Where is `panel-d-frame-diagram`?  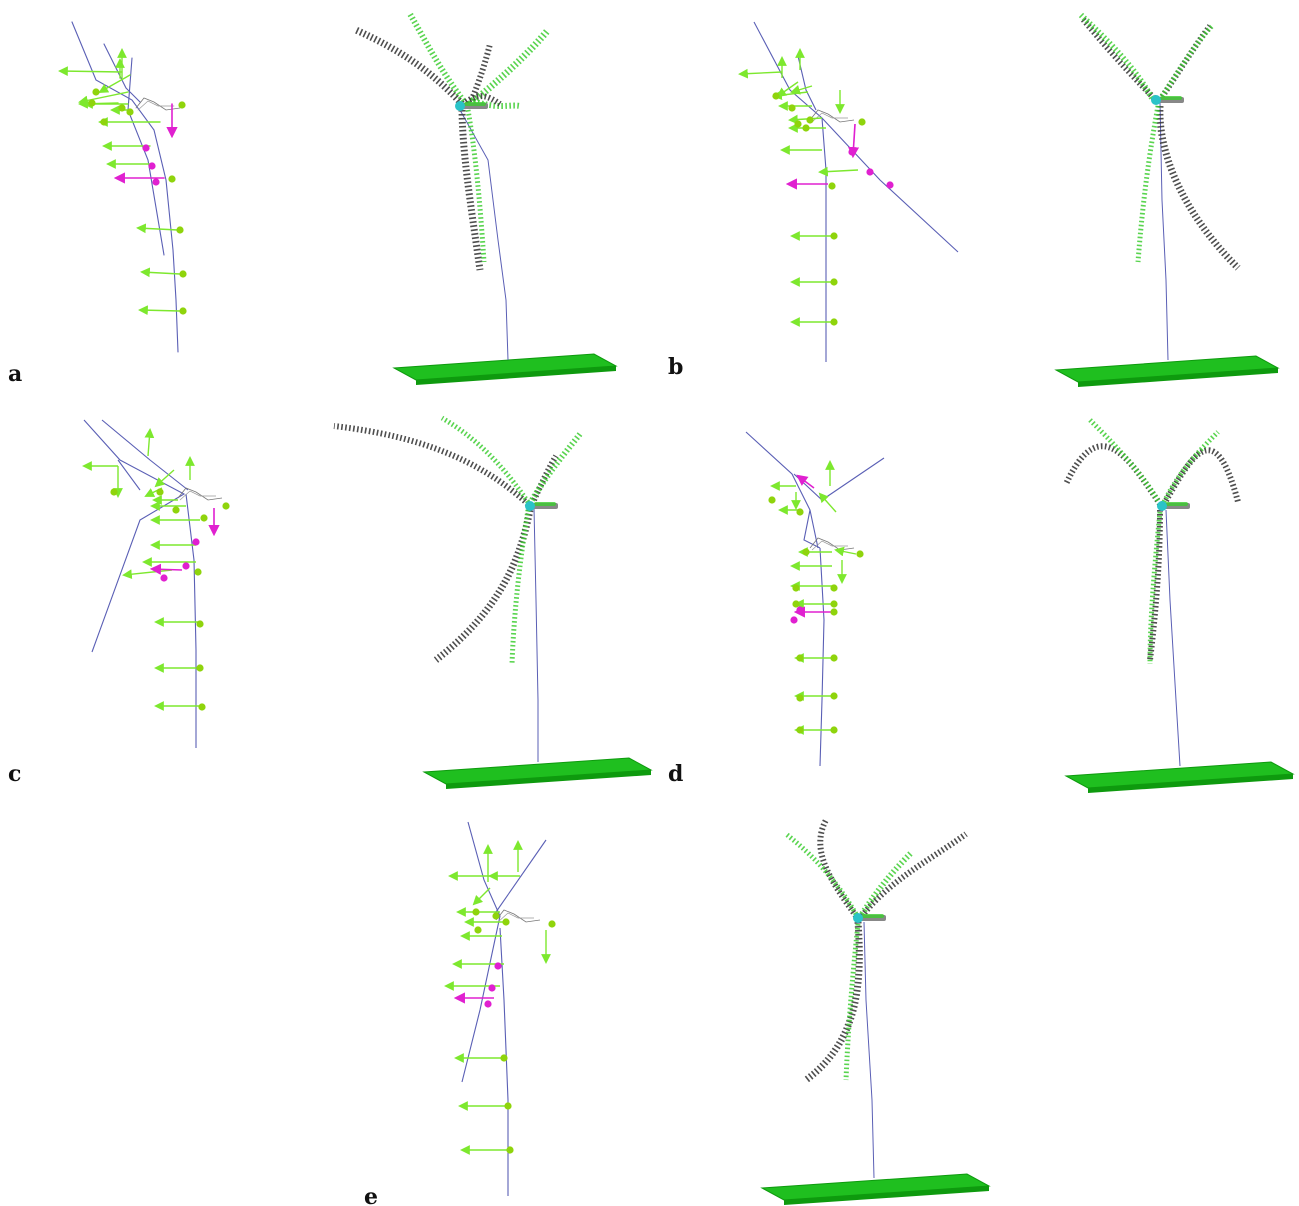 panel-d-frame-diagram is located at coordinates (815, 599).